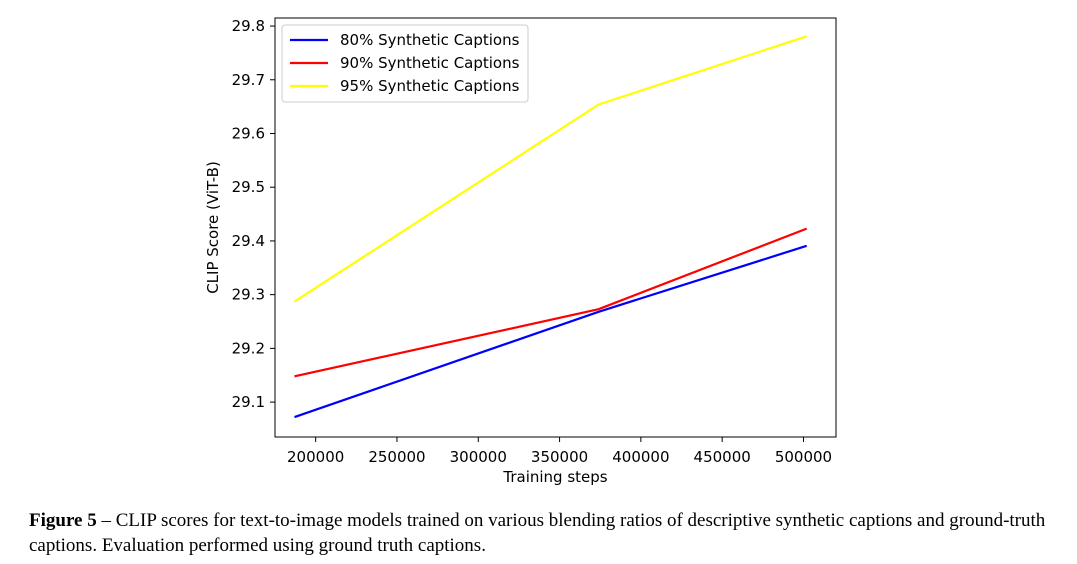 The height and width of the screenshot is (564, 1077). I want to click on y-tick-label: 29.5, so click(248, 187).